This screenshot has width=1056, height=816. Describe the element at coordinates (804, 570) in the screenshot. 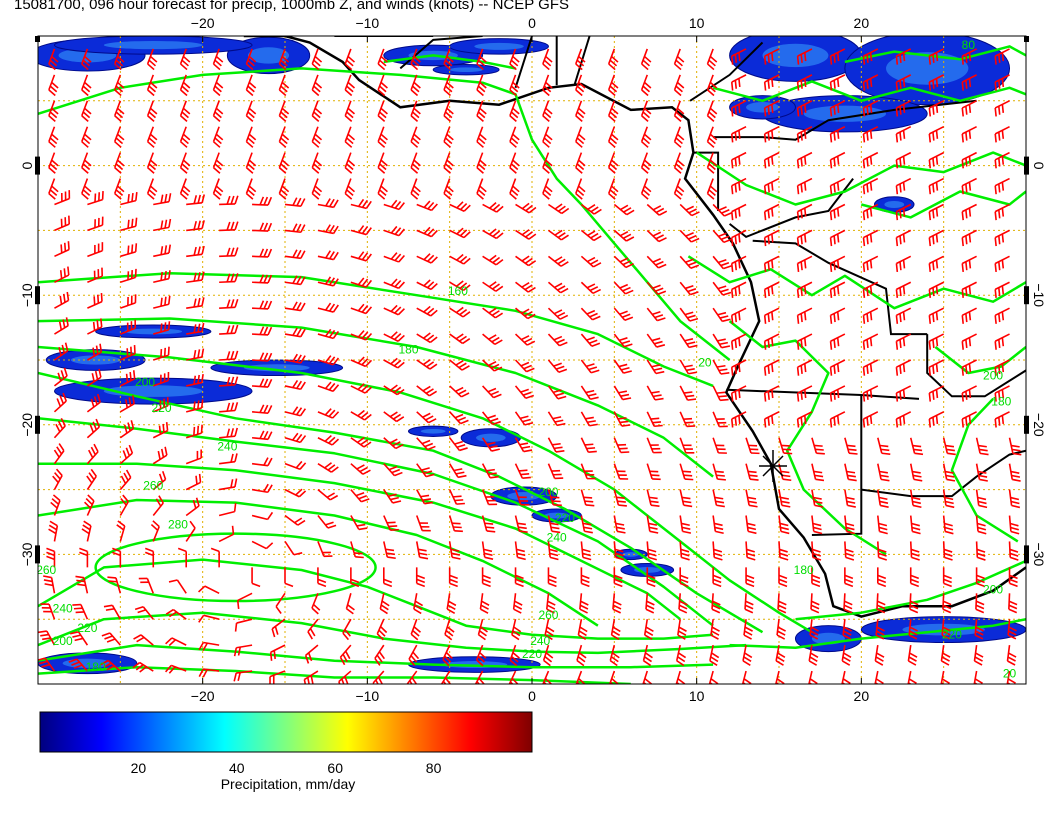

I see `contour-label: 180` at that location.